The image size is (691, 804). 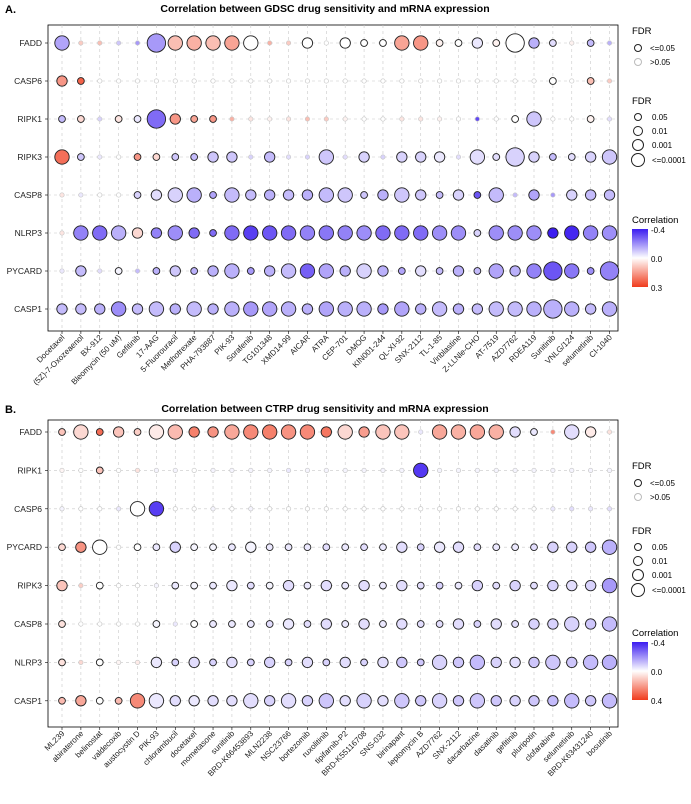 What do you see at coordinates (660, 561) in the screenshot?
I see `panel-b-size-label-1: 0.01` at bounding box center [660, 561].